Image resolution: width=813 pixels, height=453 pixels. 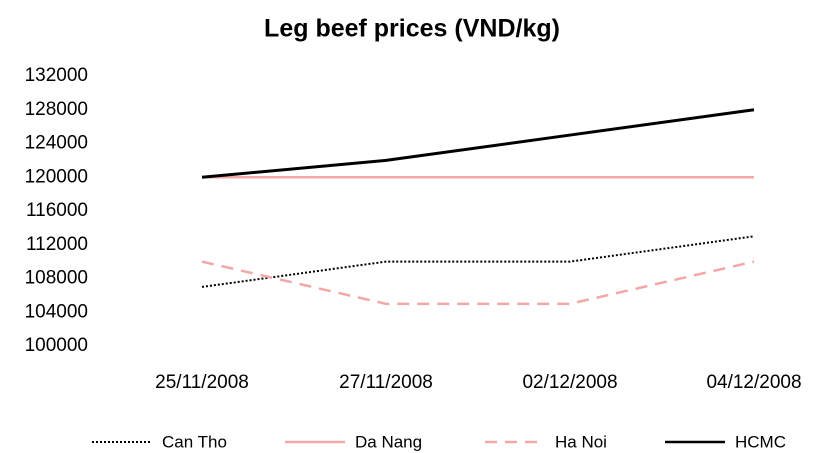 What do you see at coordinates (569, 382) in the screenshot?
I see `x-tick-label: 02/12/2008` at bounding box center [569, 382].